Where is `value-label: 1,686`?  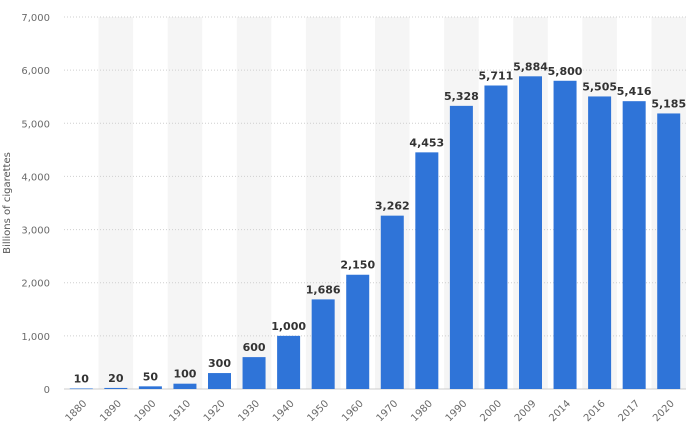 value-label: 1,686 is located at coordinates (323, 289).